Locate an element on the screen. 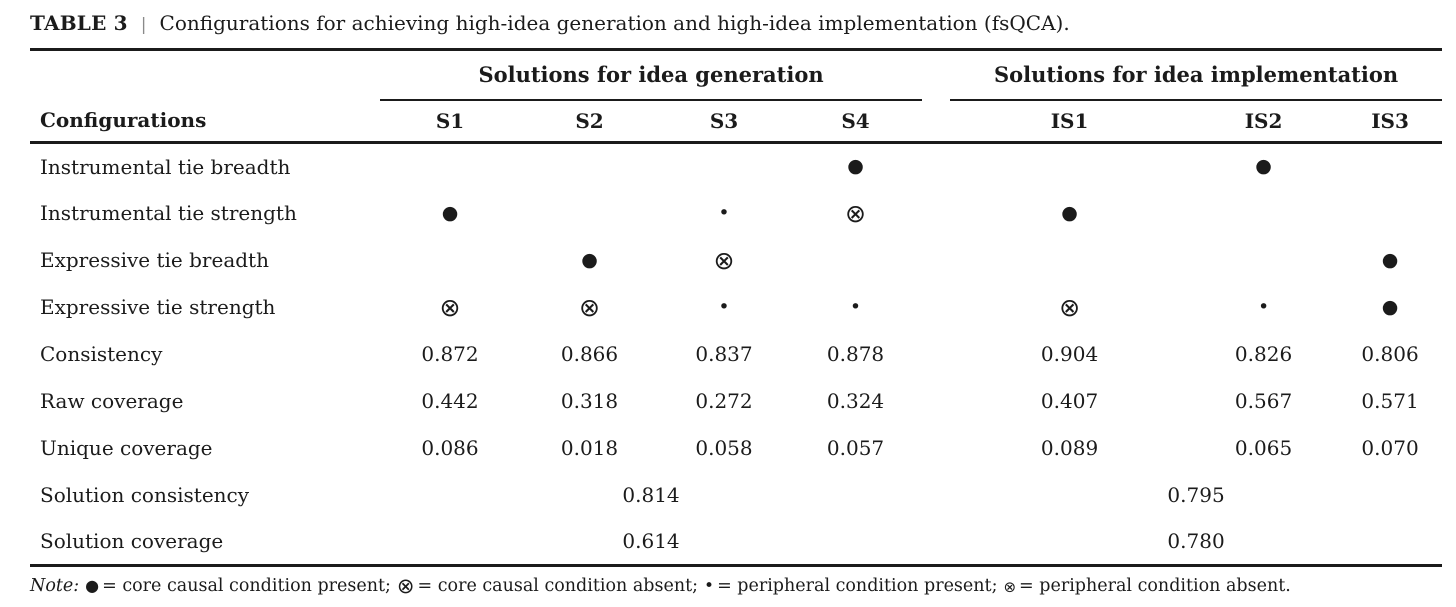 The height and width of the screenshot is (607, 1456). value-cell: 0.065 is located at coordinates (1263, 448).